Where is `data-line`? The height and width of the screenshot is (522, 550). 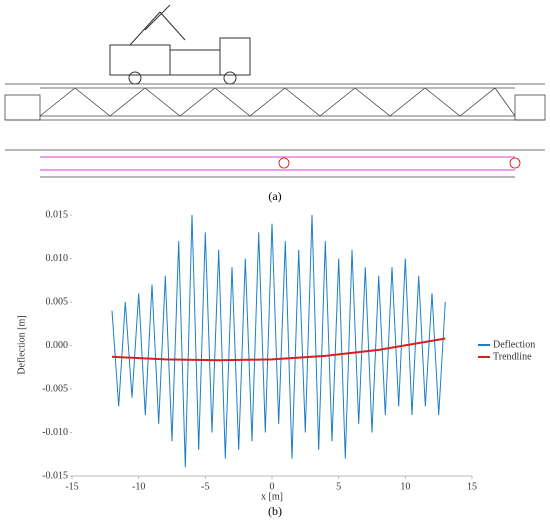
data-line is located at coordinates (278, 349).